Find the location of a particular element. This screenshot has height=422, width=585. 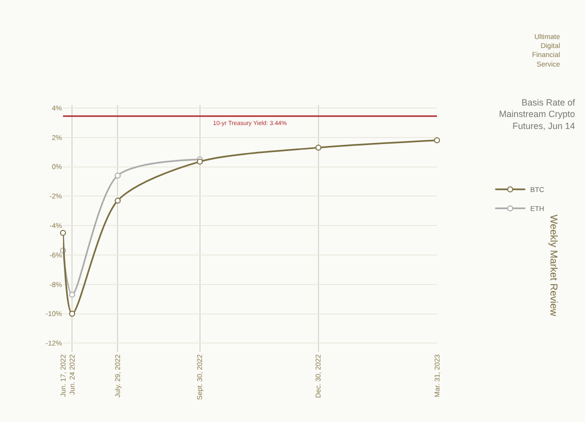

text: Weekly Market Review is located at coordinates (552, 265).